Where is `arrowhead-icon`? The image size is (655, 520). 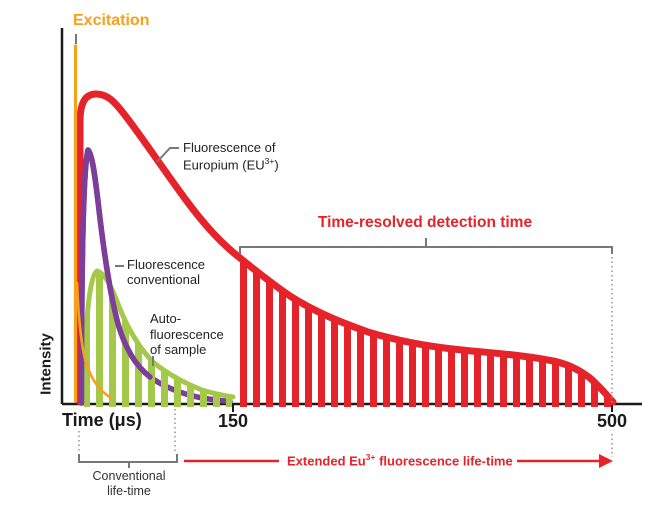
arrowhead-icon is located at coordinates (606, 461).